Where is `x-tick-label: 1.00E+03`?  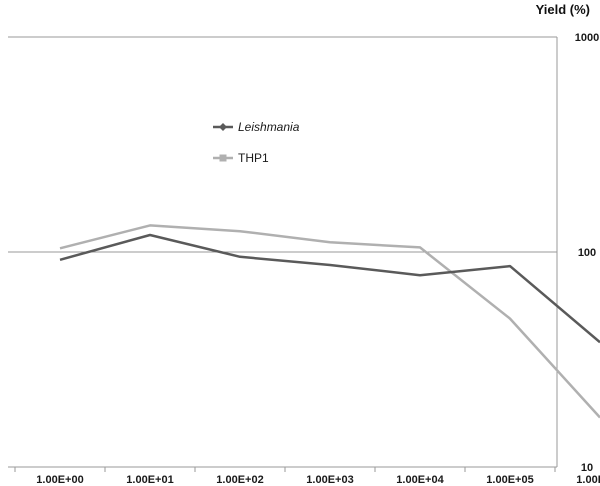 x-tick-label: 1.00E+03 is located at coordinates (329, 480).